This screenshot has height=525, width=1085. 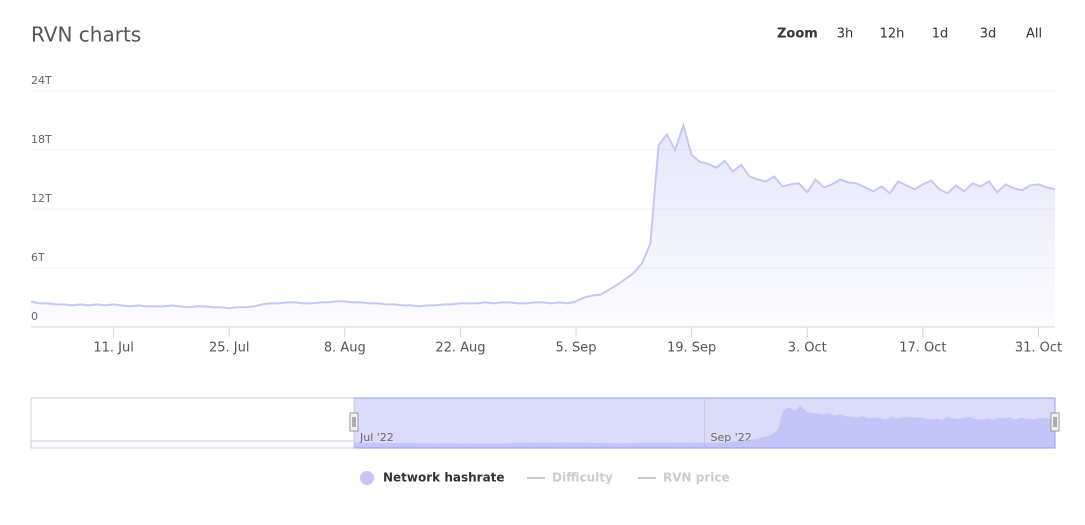 What do you see at coordinates (229, 348) in the screenshot?
I see `x-tick-label: 25. Jul` at bounding box center [229, 348].